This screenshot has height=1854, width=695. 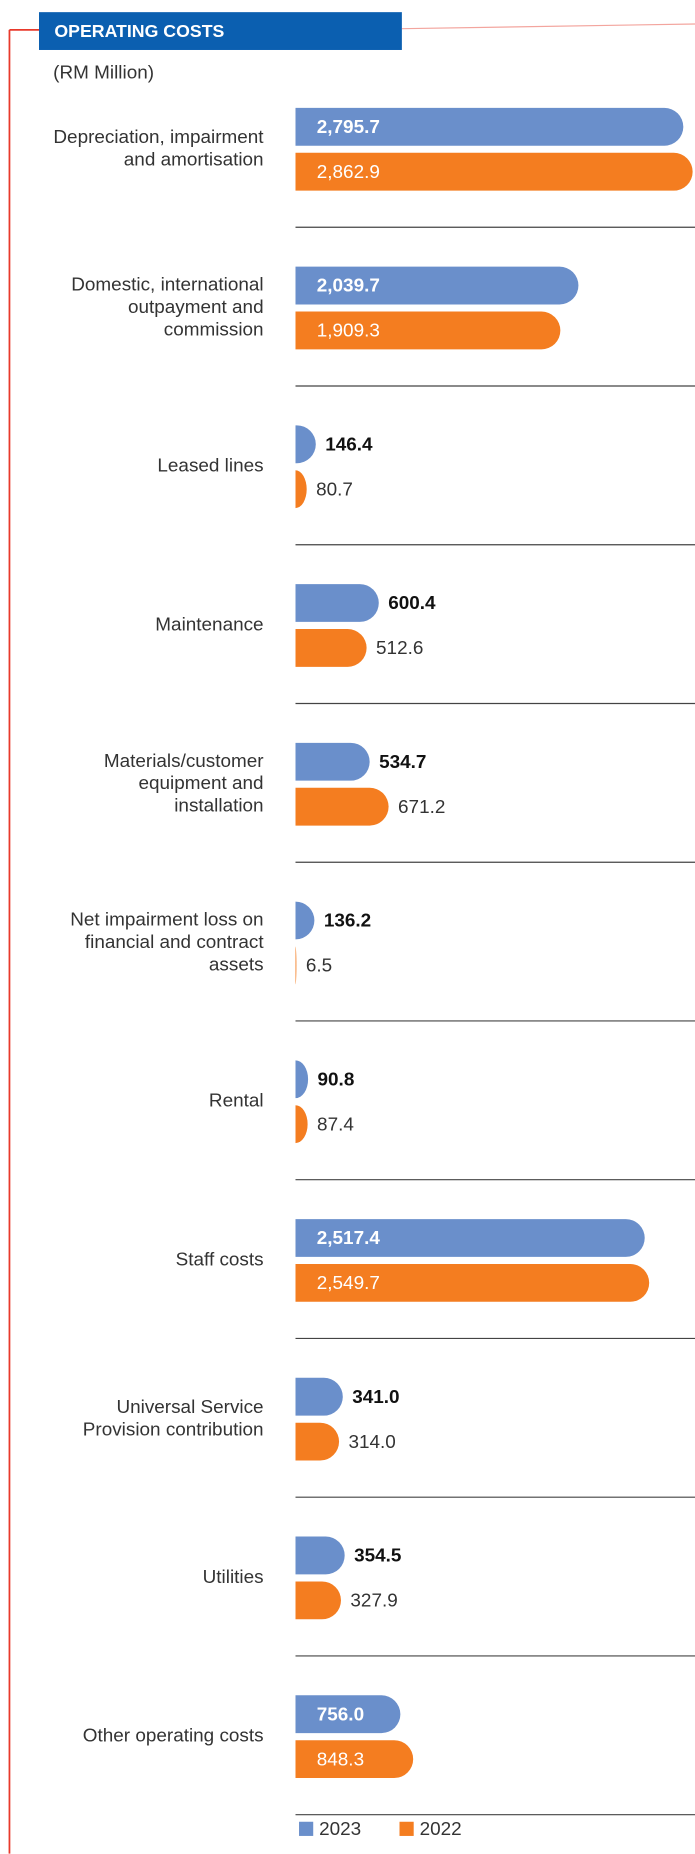 I want to click on category-line: Utilities, so click(x=233, y=1577).